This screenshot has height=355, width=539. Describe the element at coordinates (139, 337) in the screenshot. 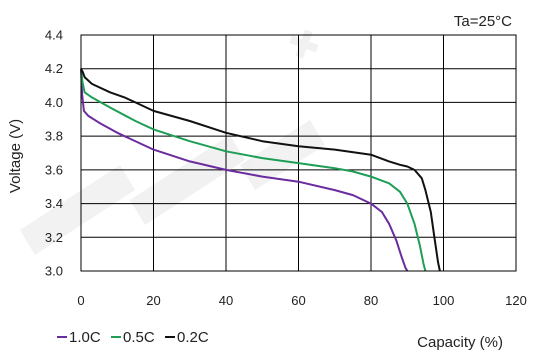

I see `legend-label: 0.5C` at that location.